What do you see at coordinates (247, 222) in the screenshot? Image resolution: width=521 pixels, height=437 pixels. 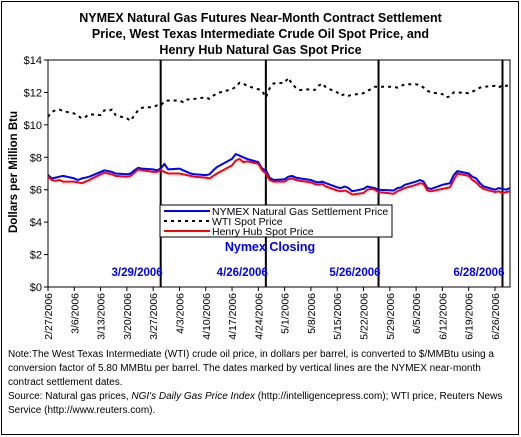 I see `legend-label: WTI Spot Price` at bounding box center [247, 222].